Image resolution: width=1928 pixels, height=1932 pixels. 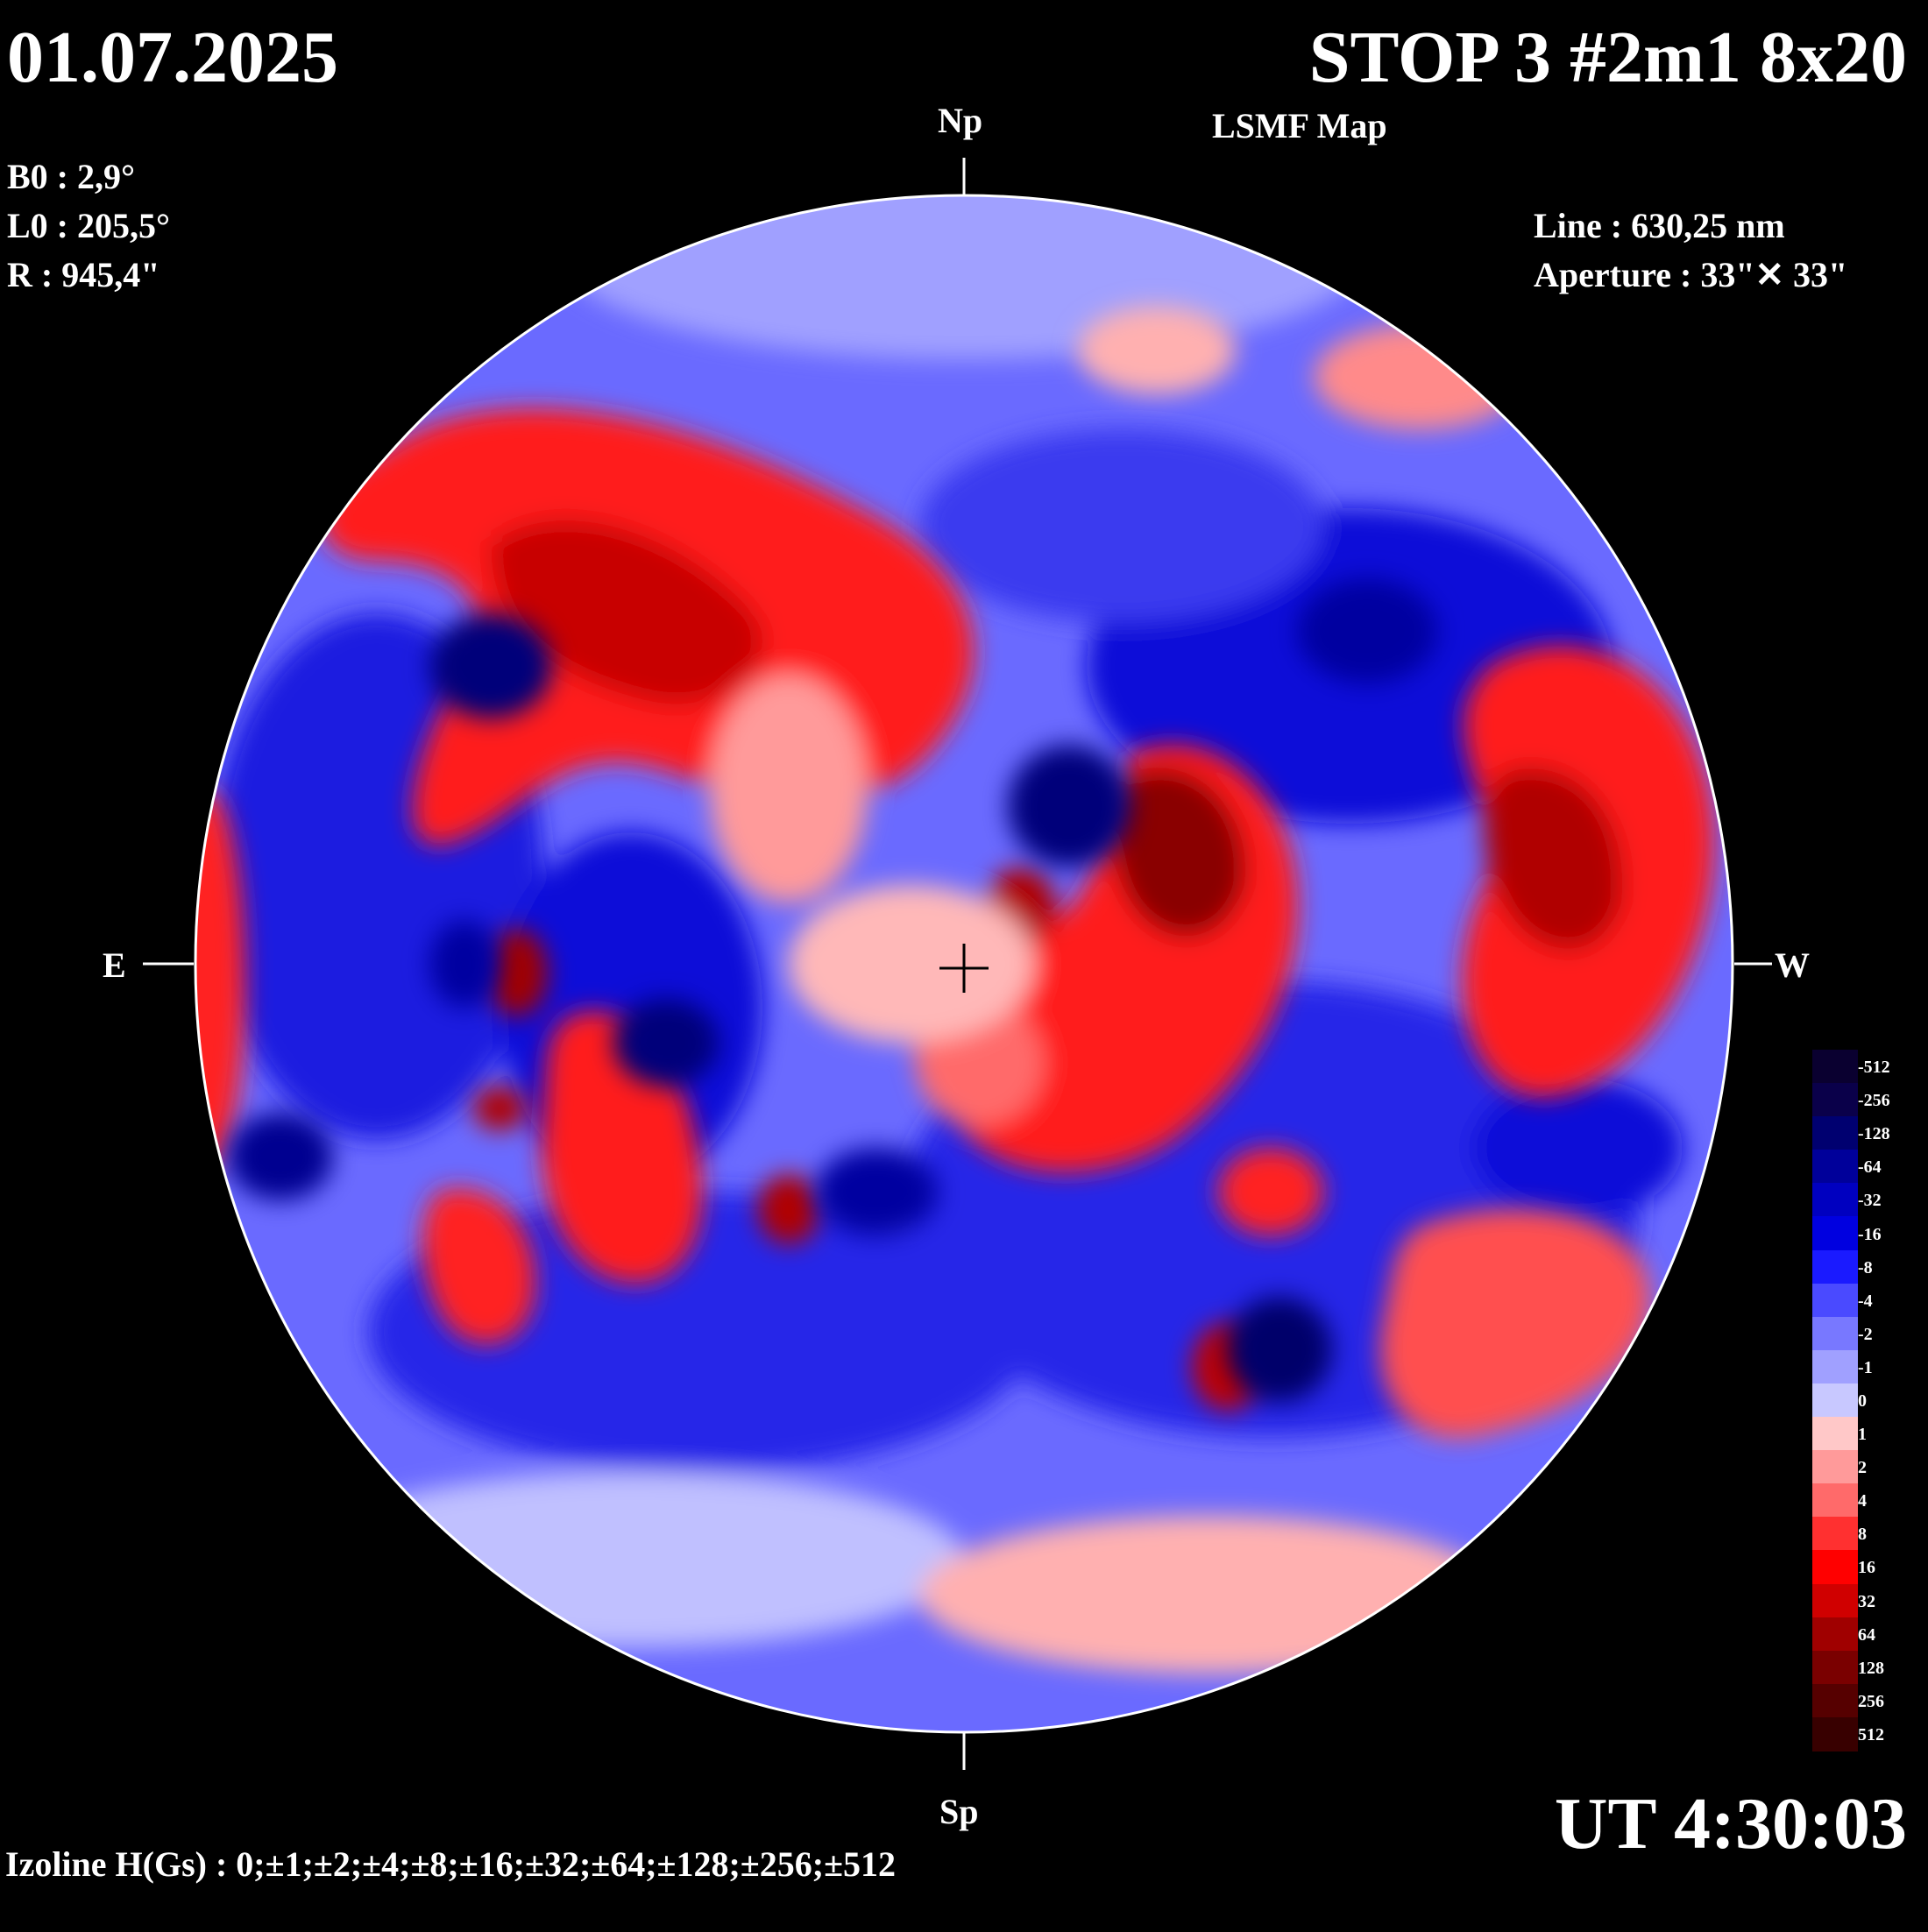 What do you see at coordinates (1299, 125) in the screenshot?
I see `map-subtitle: LSMF Map` at bounding box center [1299, 125].